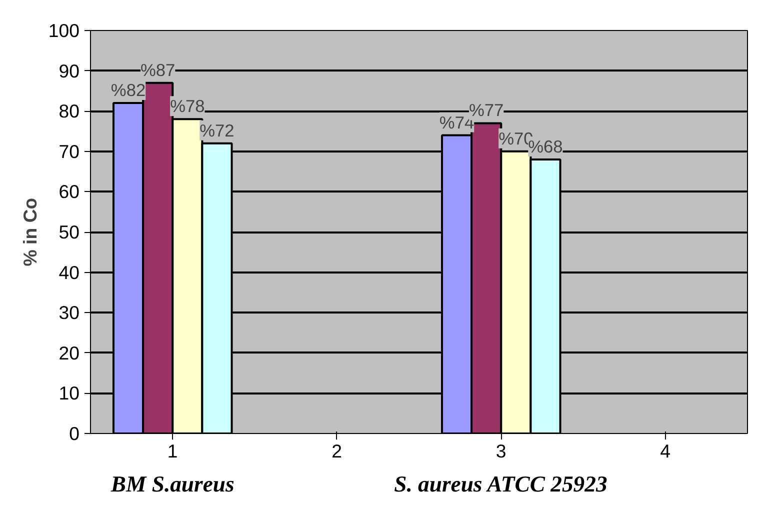 This screenshot has width=767, height=518. I want to click on data-label: %72, so click(217, 130).